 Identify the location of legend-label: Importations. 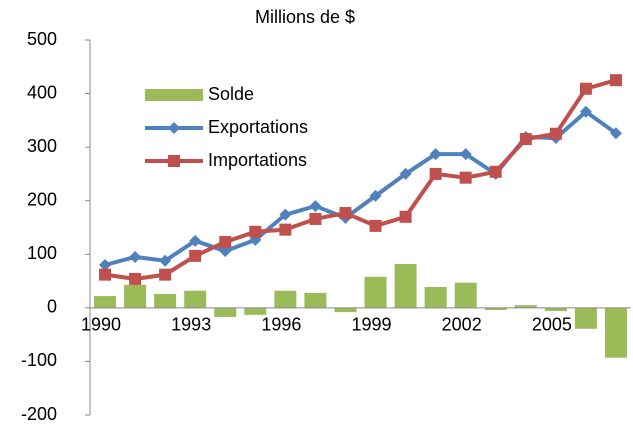
(257, 160).